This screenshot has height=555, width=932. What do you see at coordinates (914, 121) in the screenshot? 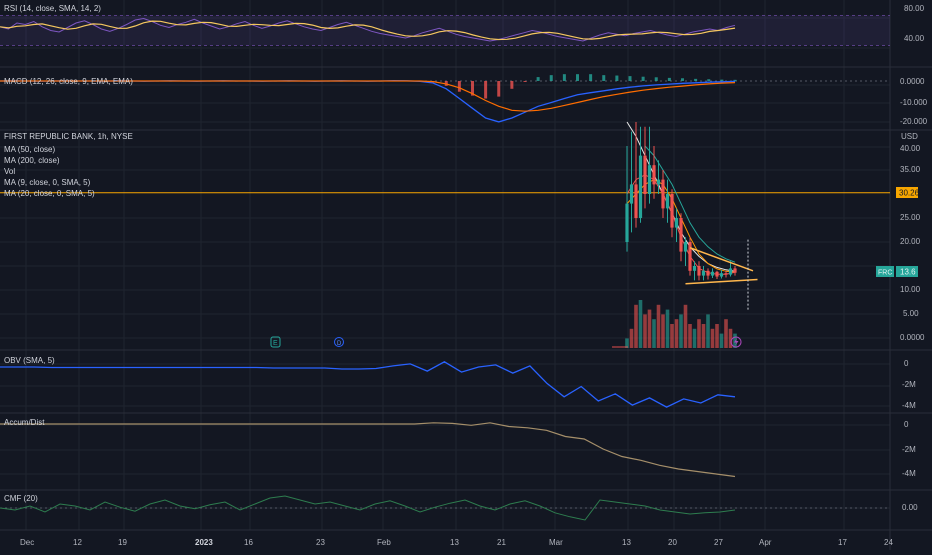
I see `macd-tick-20: -20.000` at bounding box center [914, 121].